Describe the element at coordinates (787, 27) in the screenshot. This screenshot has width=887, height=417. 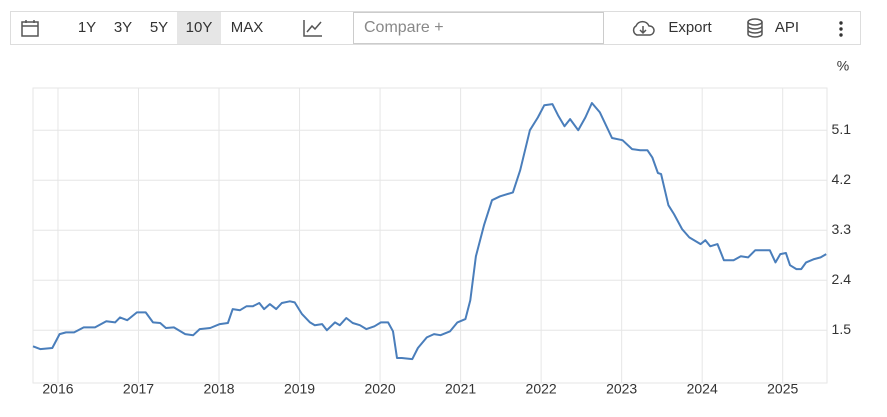
I see `api-button: API` at that location.